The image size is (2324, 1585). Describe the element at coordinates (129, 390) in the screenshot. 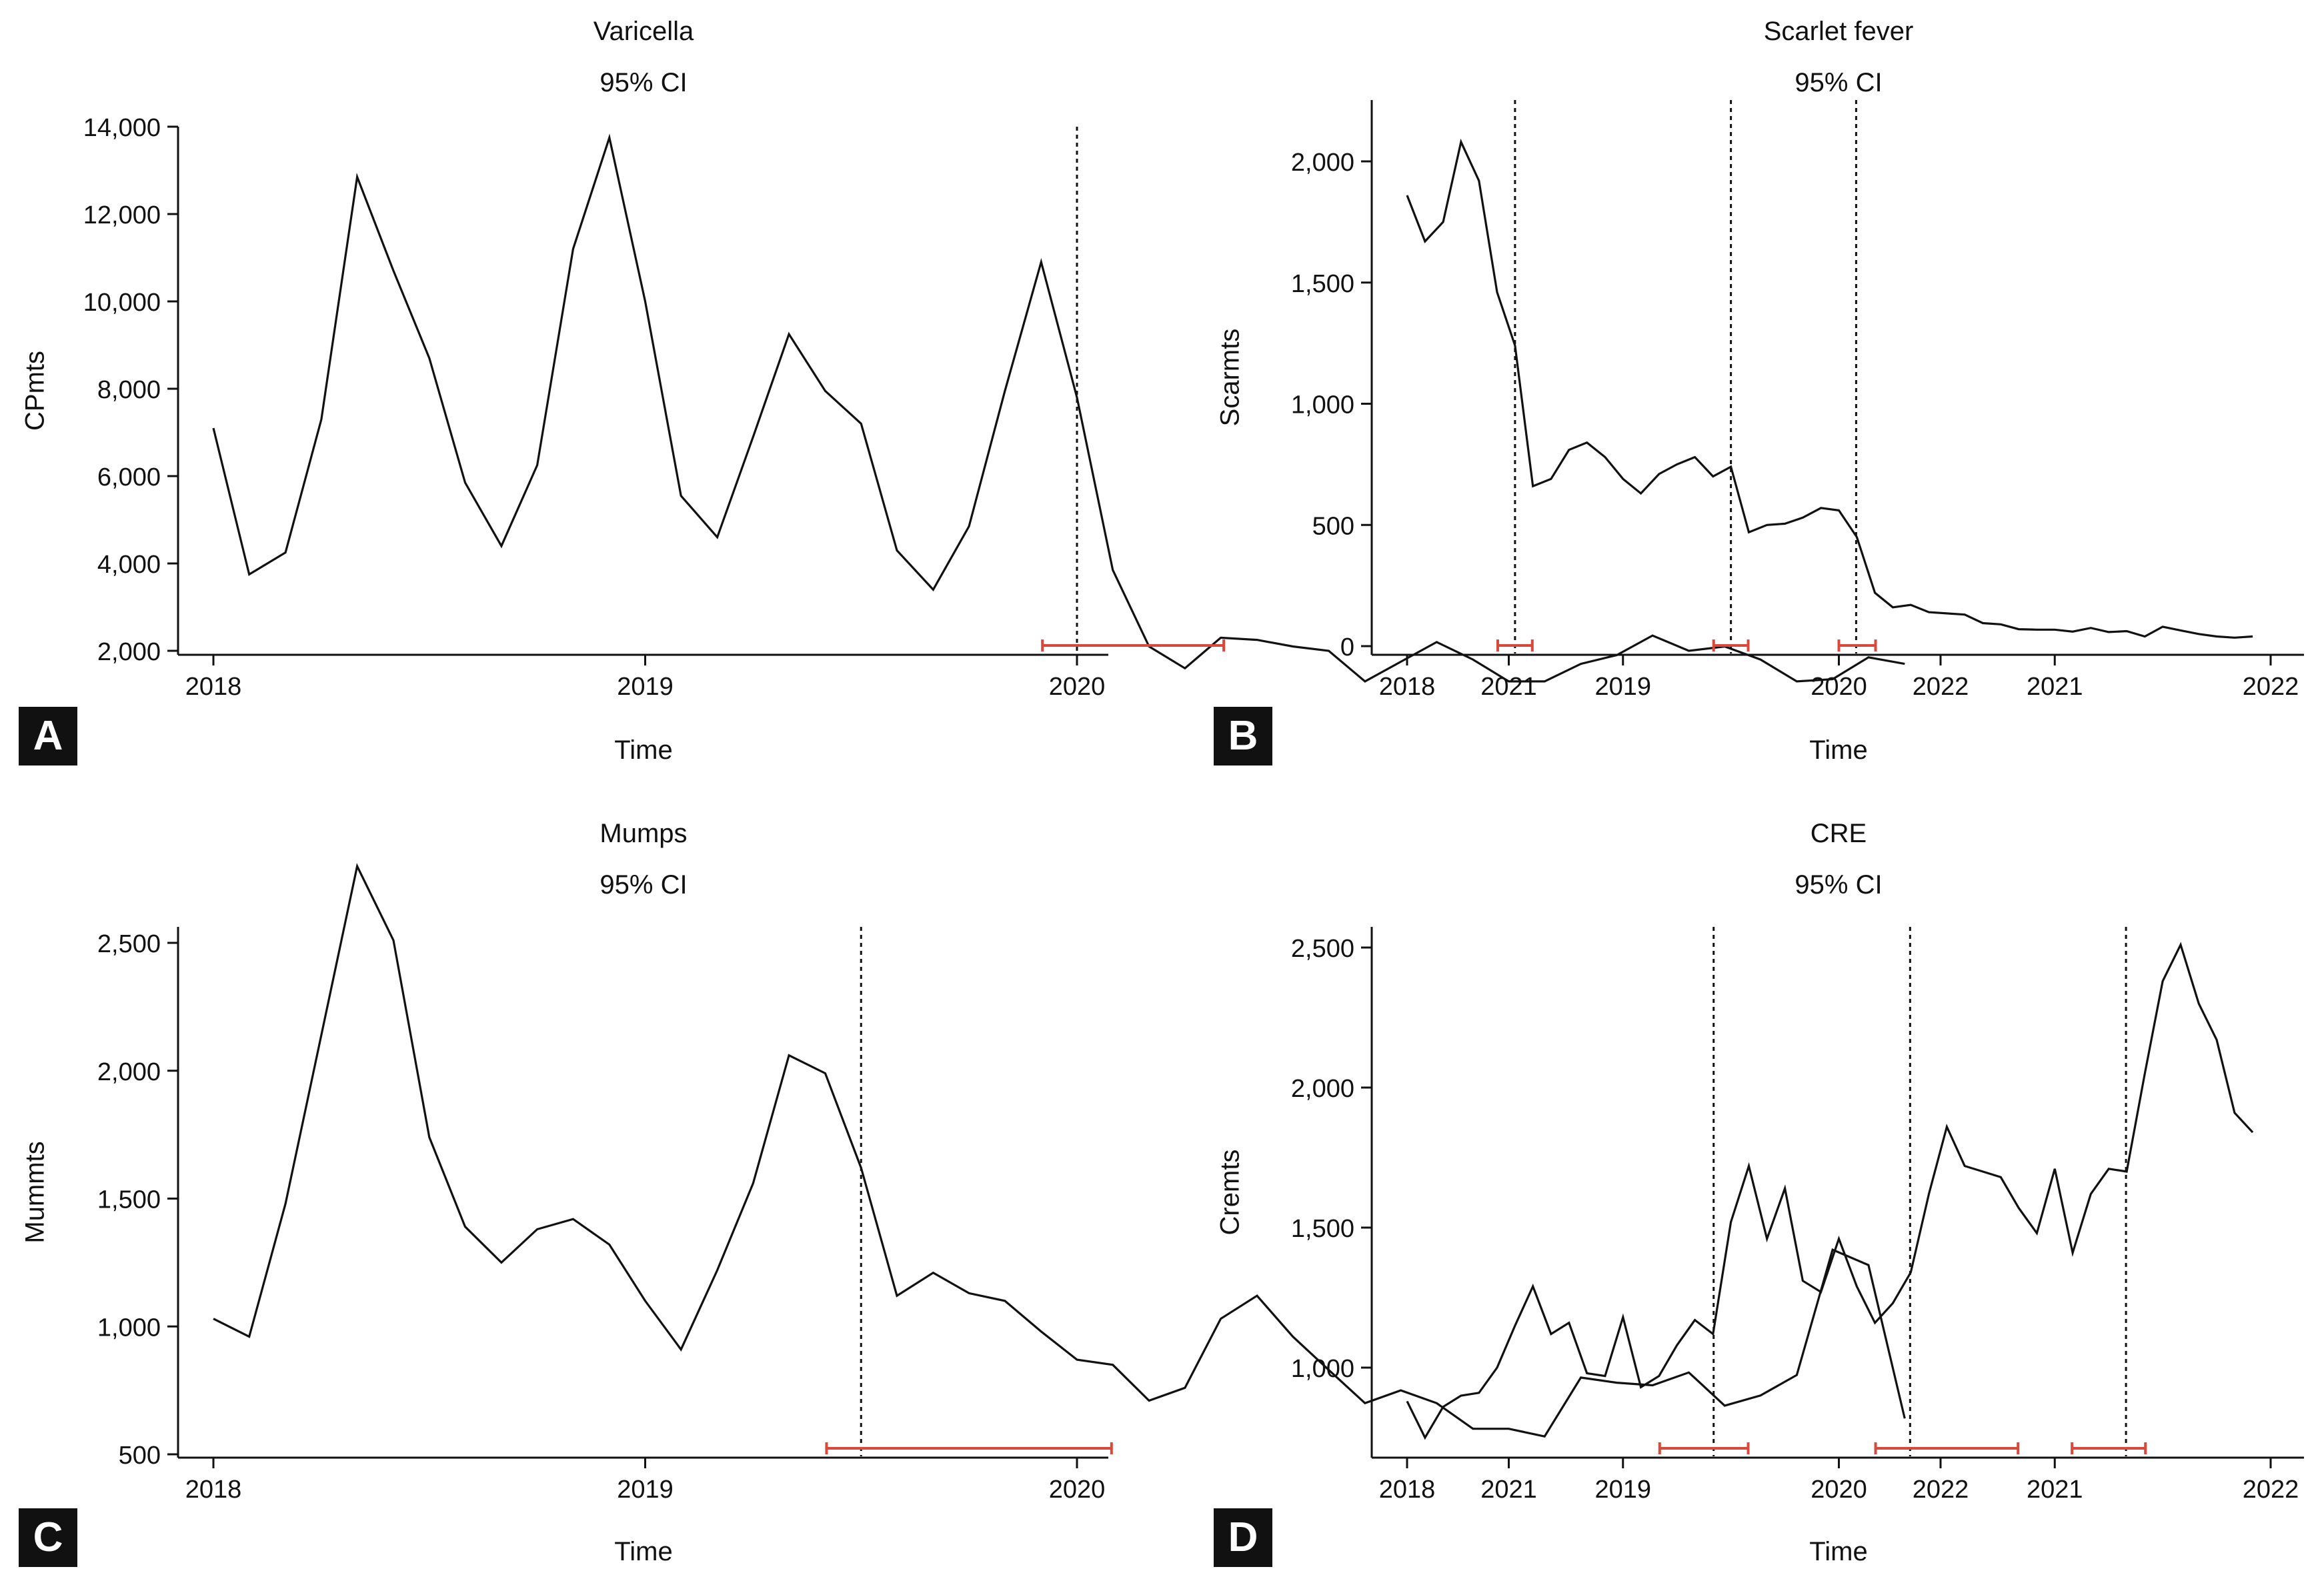

I see `y-tick-label: 8,000` at that location.